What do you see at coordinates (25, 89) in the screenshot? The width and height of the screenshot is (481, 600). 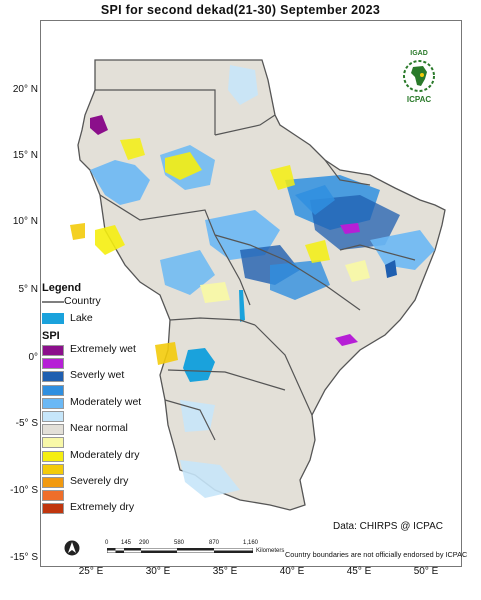 I see `y-tick-label: 20° N` at bounding box center [25, 89].